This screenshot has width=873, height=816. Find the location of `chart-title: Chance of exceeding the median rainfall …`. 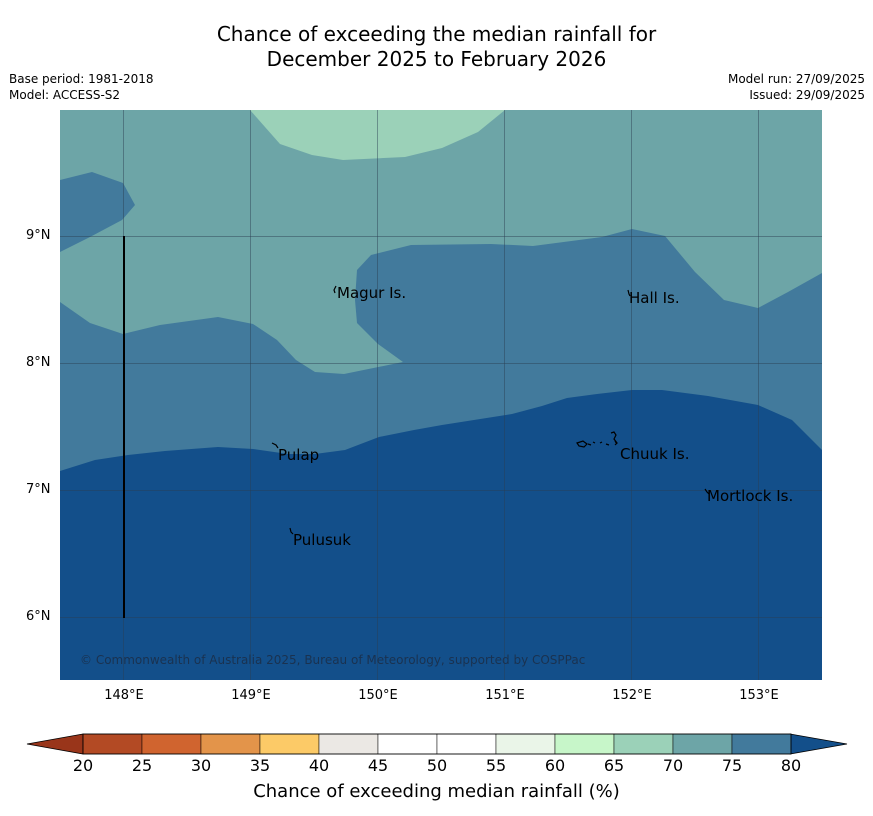

chart-title: Chance of exceeding the median rainfall … is located at coordinates (436, 47).